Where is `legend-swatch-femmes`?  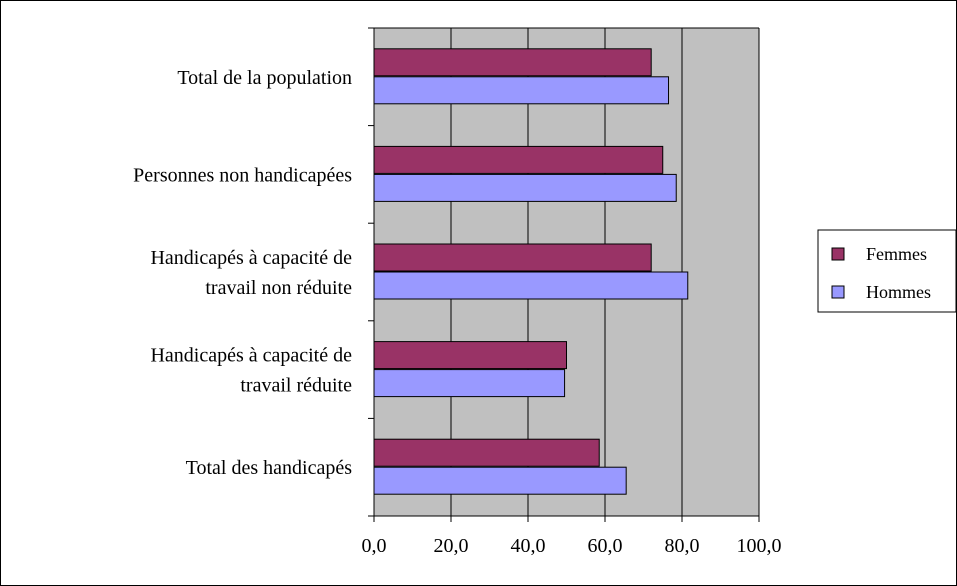
legend-swatch-femmes is located at coordinates (838, 254).